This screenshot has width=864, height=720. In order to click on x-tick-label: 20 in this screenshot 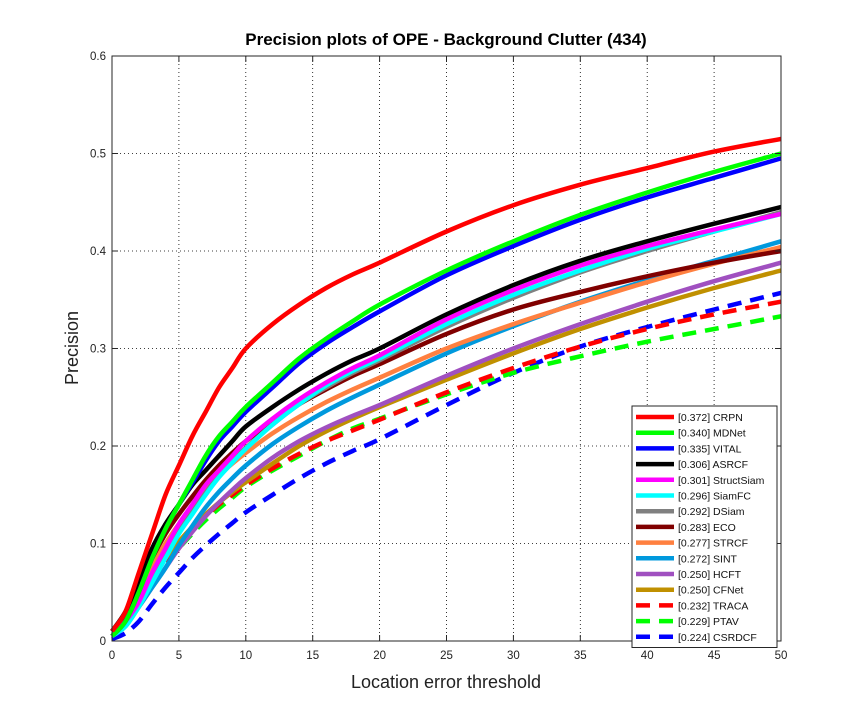, I will do `click(379, 656)`.